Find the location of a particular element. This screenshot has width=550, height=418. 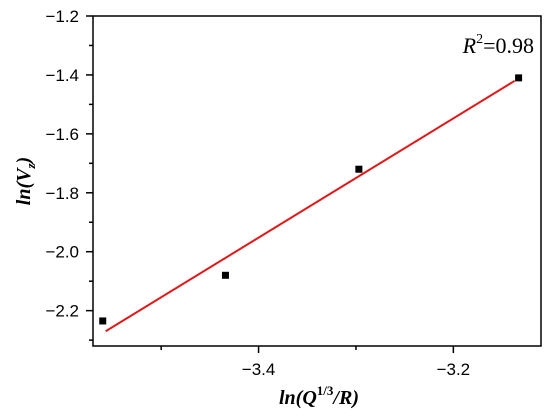

y-tick-label: −1.2 is located at coordinates (62, 16).